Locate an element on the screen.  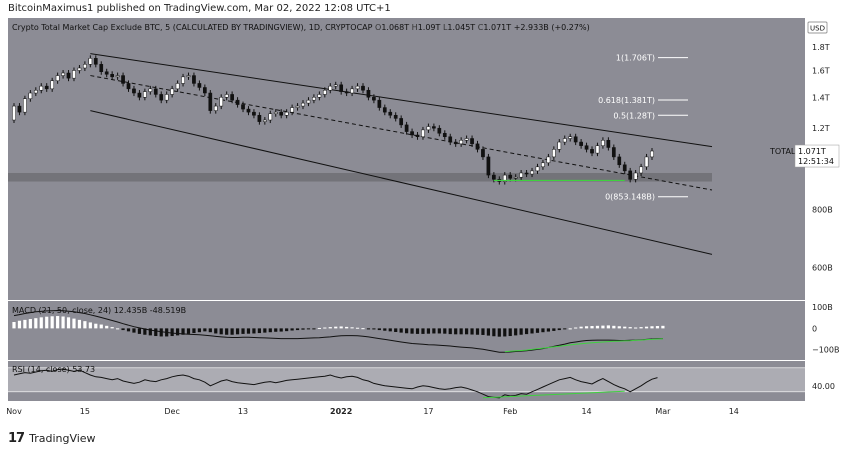
rsi-divergence-line is located at coordinates (553, 394).